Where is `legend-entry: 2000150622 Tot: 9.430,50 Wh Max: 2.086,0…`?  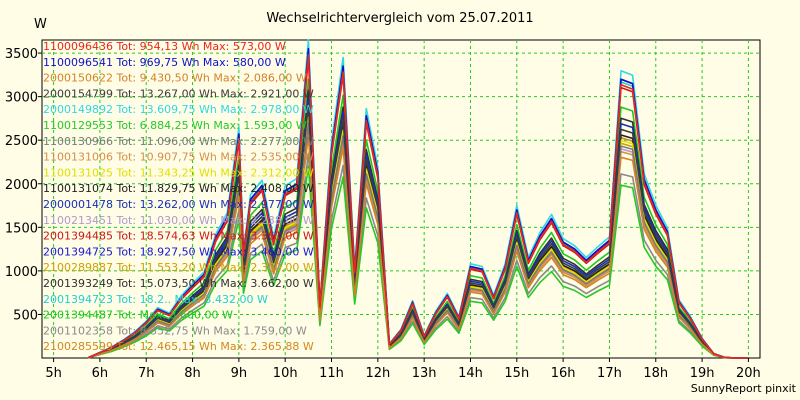 legend-entry: 2000150622 Tot: 9.430,50 Wh Max: 2.086,0… is located at coordinates (175, 78).